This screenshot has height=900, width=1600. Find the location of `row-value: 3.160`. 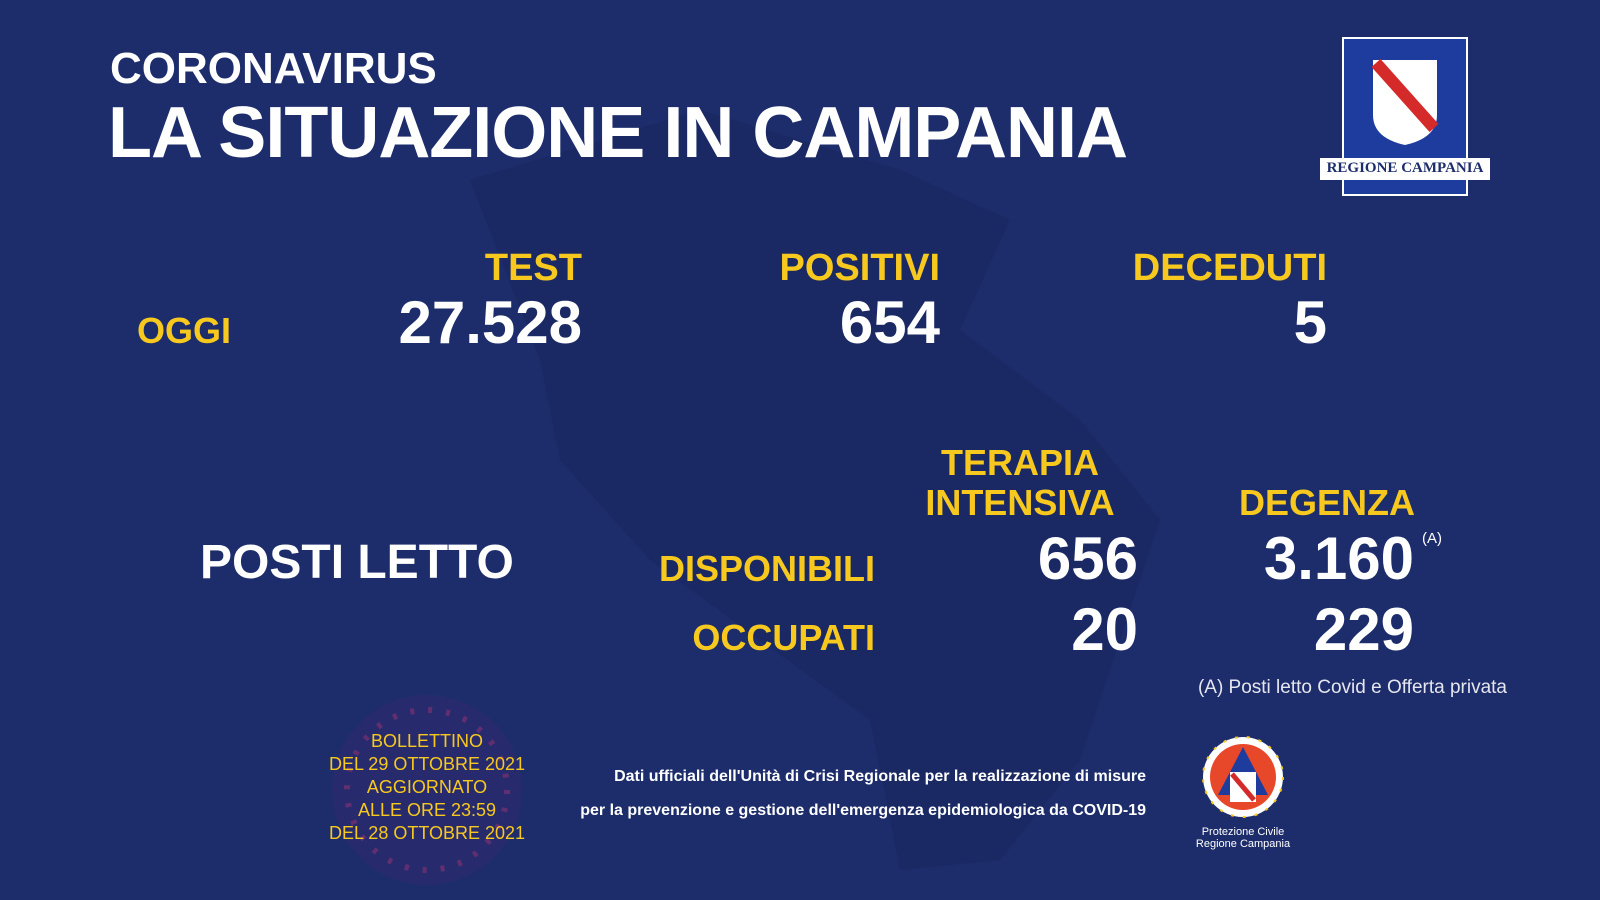

row-value: 3.160 is located at coordinates (1338, 558).